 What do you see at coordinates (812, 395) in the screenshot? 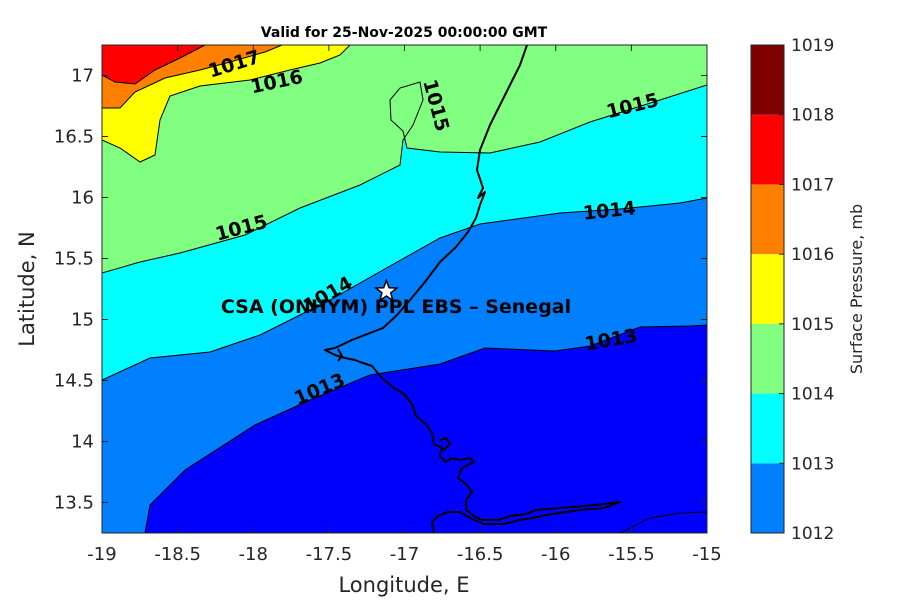
I see `colorbar-tick-label: 1014` at bounding box center [812, 395].